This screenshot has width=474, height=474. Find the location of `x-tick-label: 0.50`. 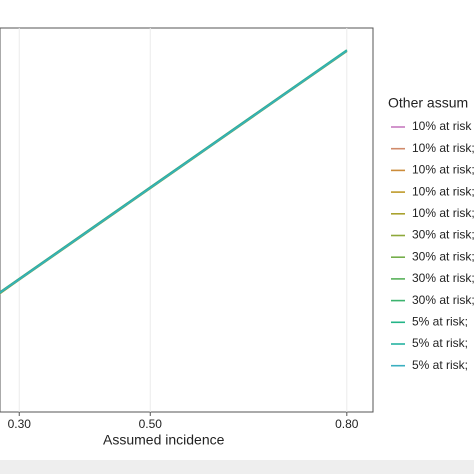

x-tick-label: 0.50 is located at coordinates (151, 424).